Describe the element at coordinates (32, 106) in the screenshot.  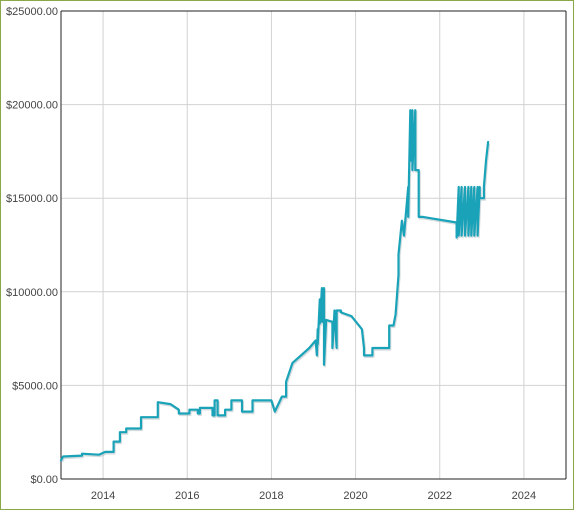
I see `y-tick-label: $20000.00` at that location.